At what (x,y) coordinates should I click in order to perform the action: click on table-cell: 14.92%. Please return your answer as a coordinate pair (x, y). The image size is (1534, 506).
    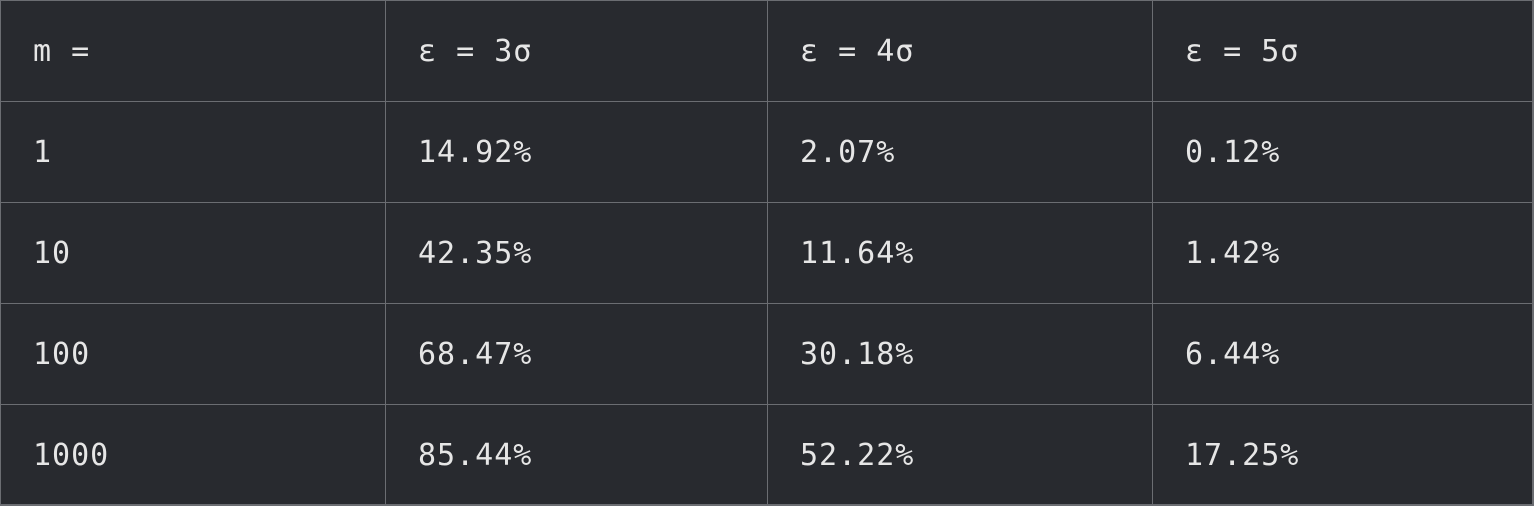
    Looking at the image, I should click on (577, 152).